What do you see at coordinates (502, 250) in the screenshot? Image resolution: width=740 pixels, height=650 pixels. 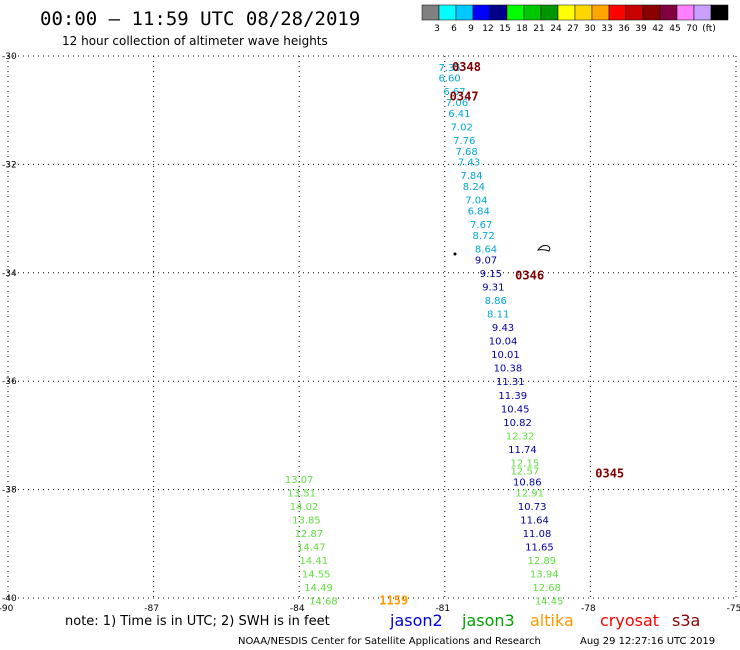 I see `island-outline` at bounding box center [502, 250].